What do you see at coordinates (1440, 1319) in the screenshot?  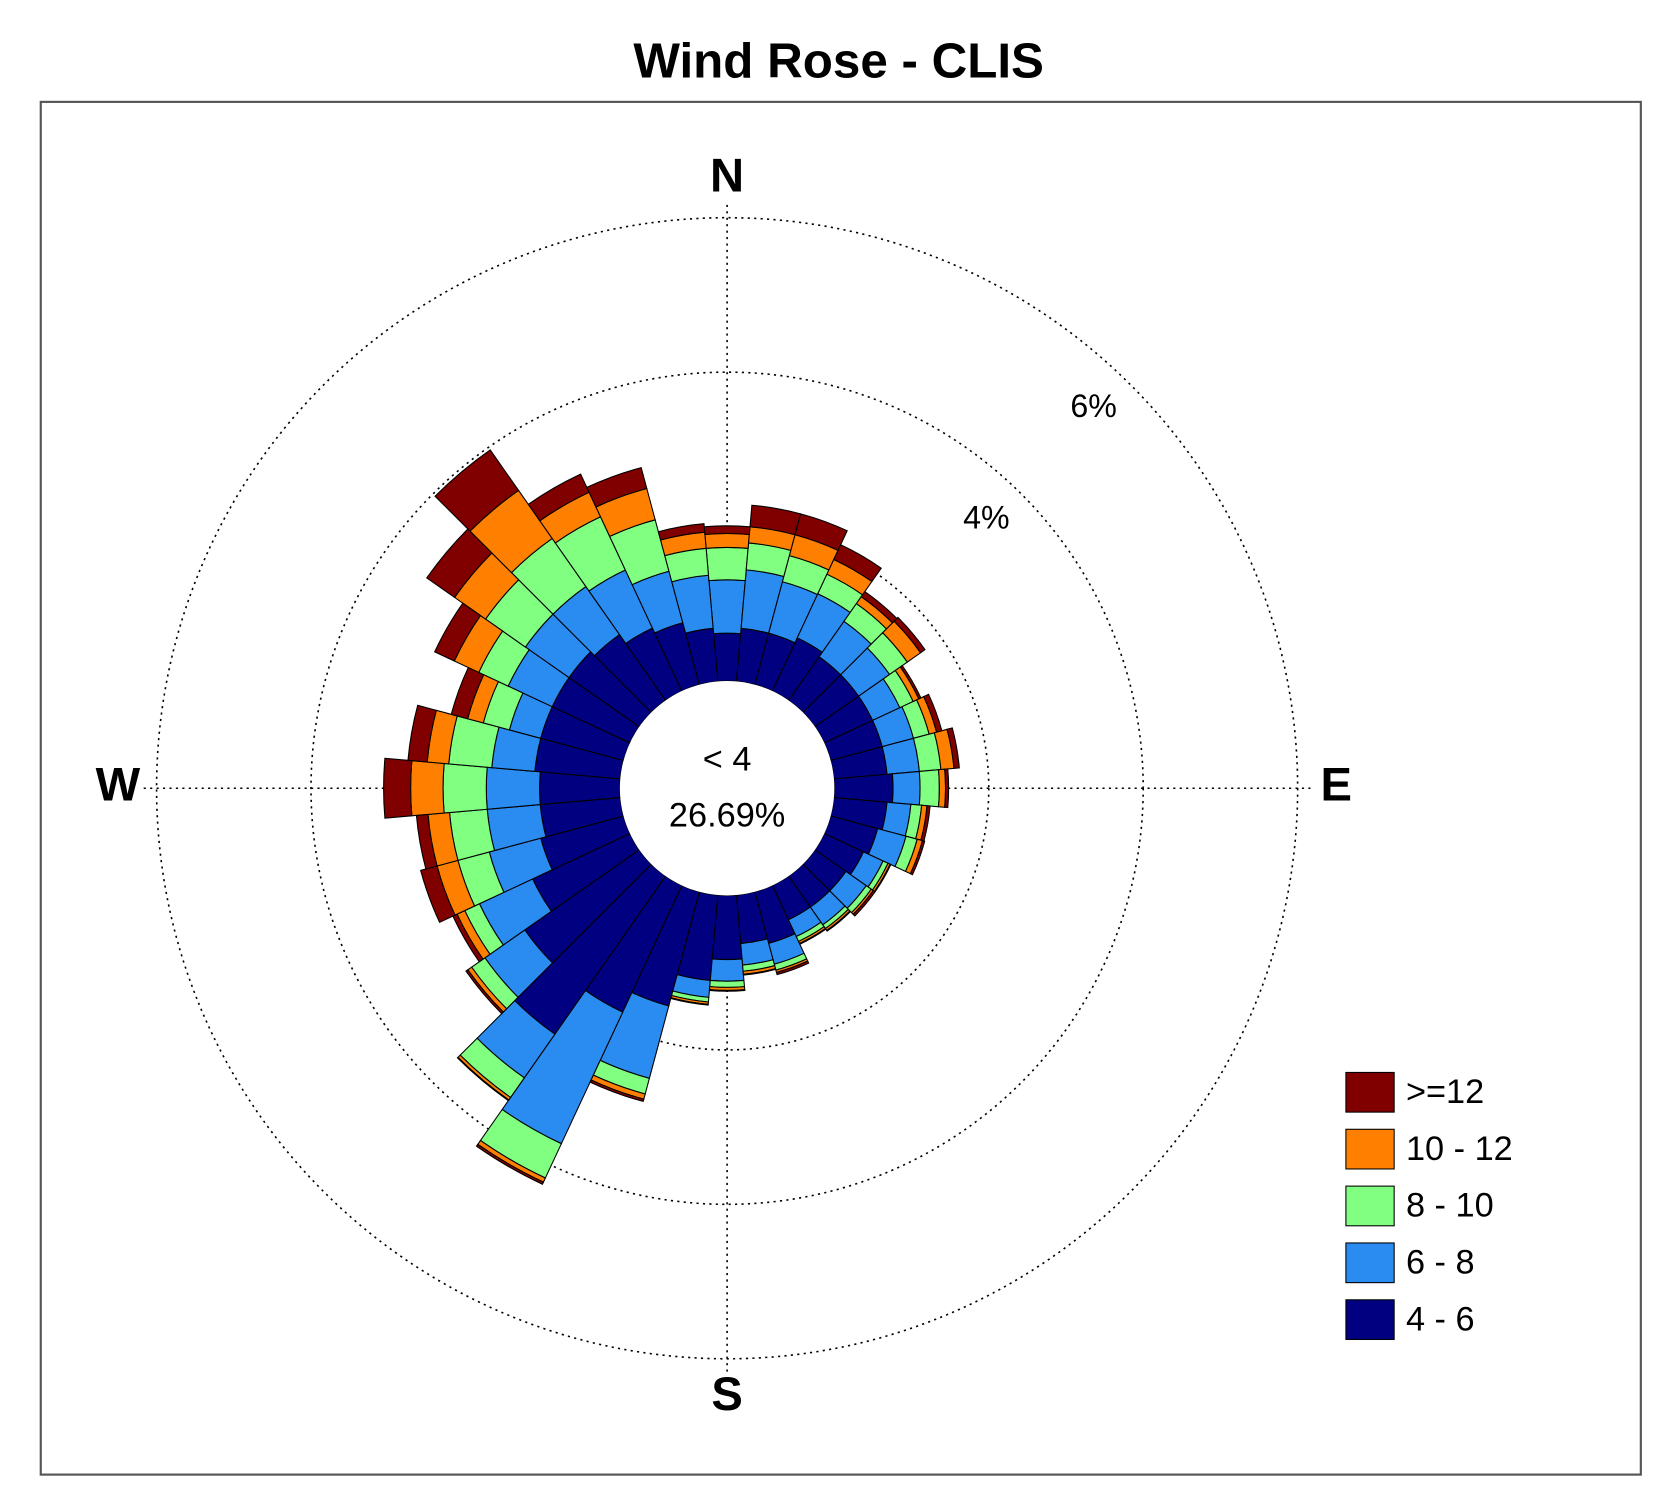 I see `legend-label: 4 - 6` at bounding box center [1440, 1319].